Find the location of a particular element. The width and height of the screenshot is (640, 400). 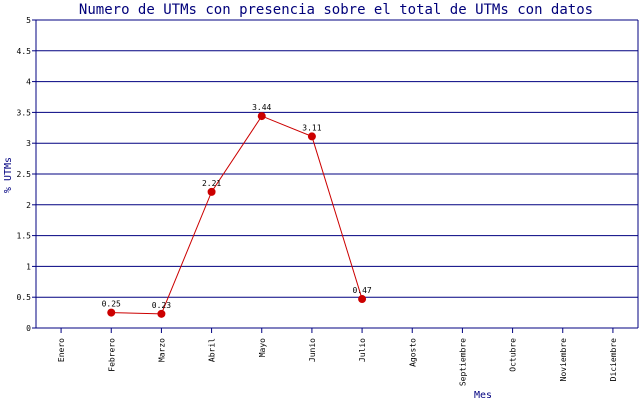

x-tick-label: Enero is located at coordinates (61, 350).